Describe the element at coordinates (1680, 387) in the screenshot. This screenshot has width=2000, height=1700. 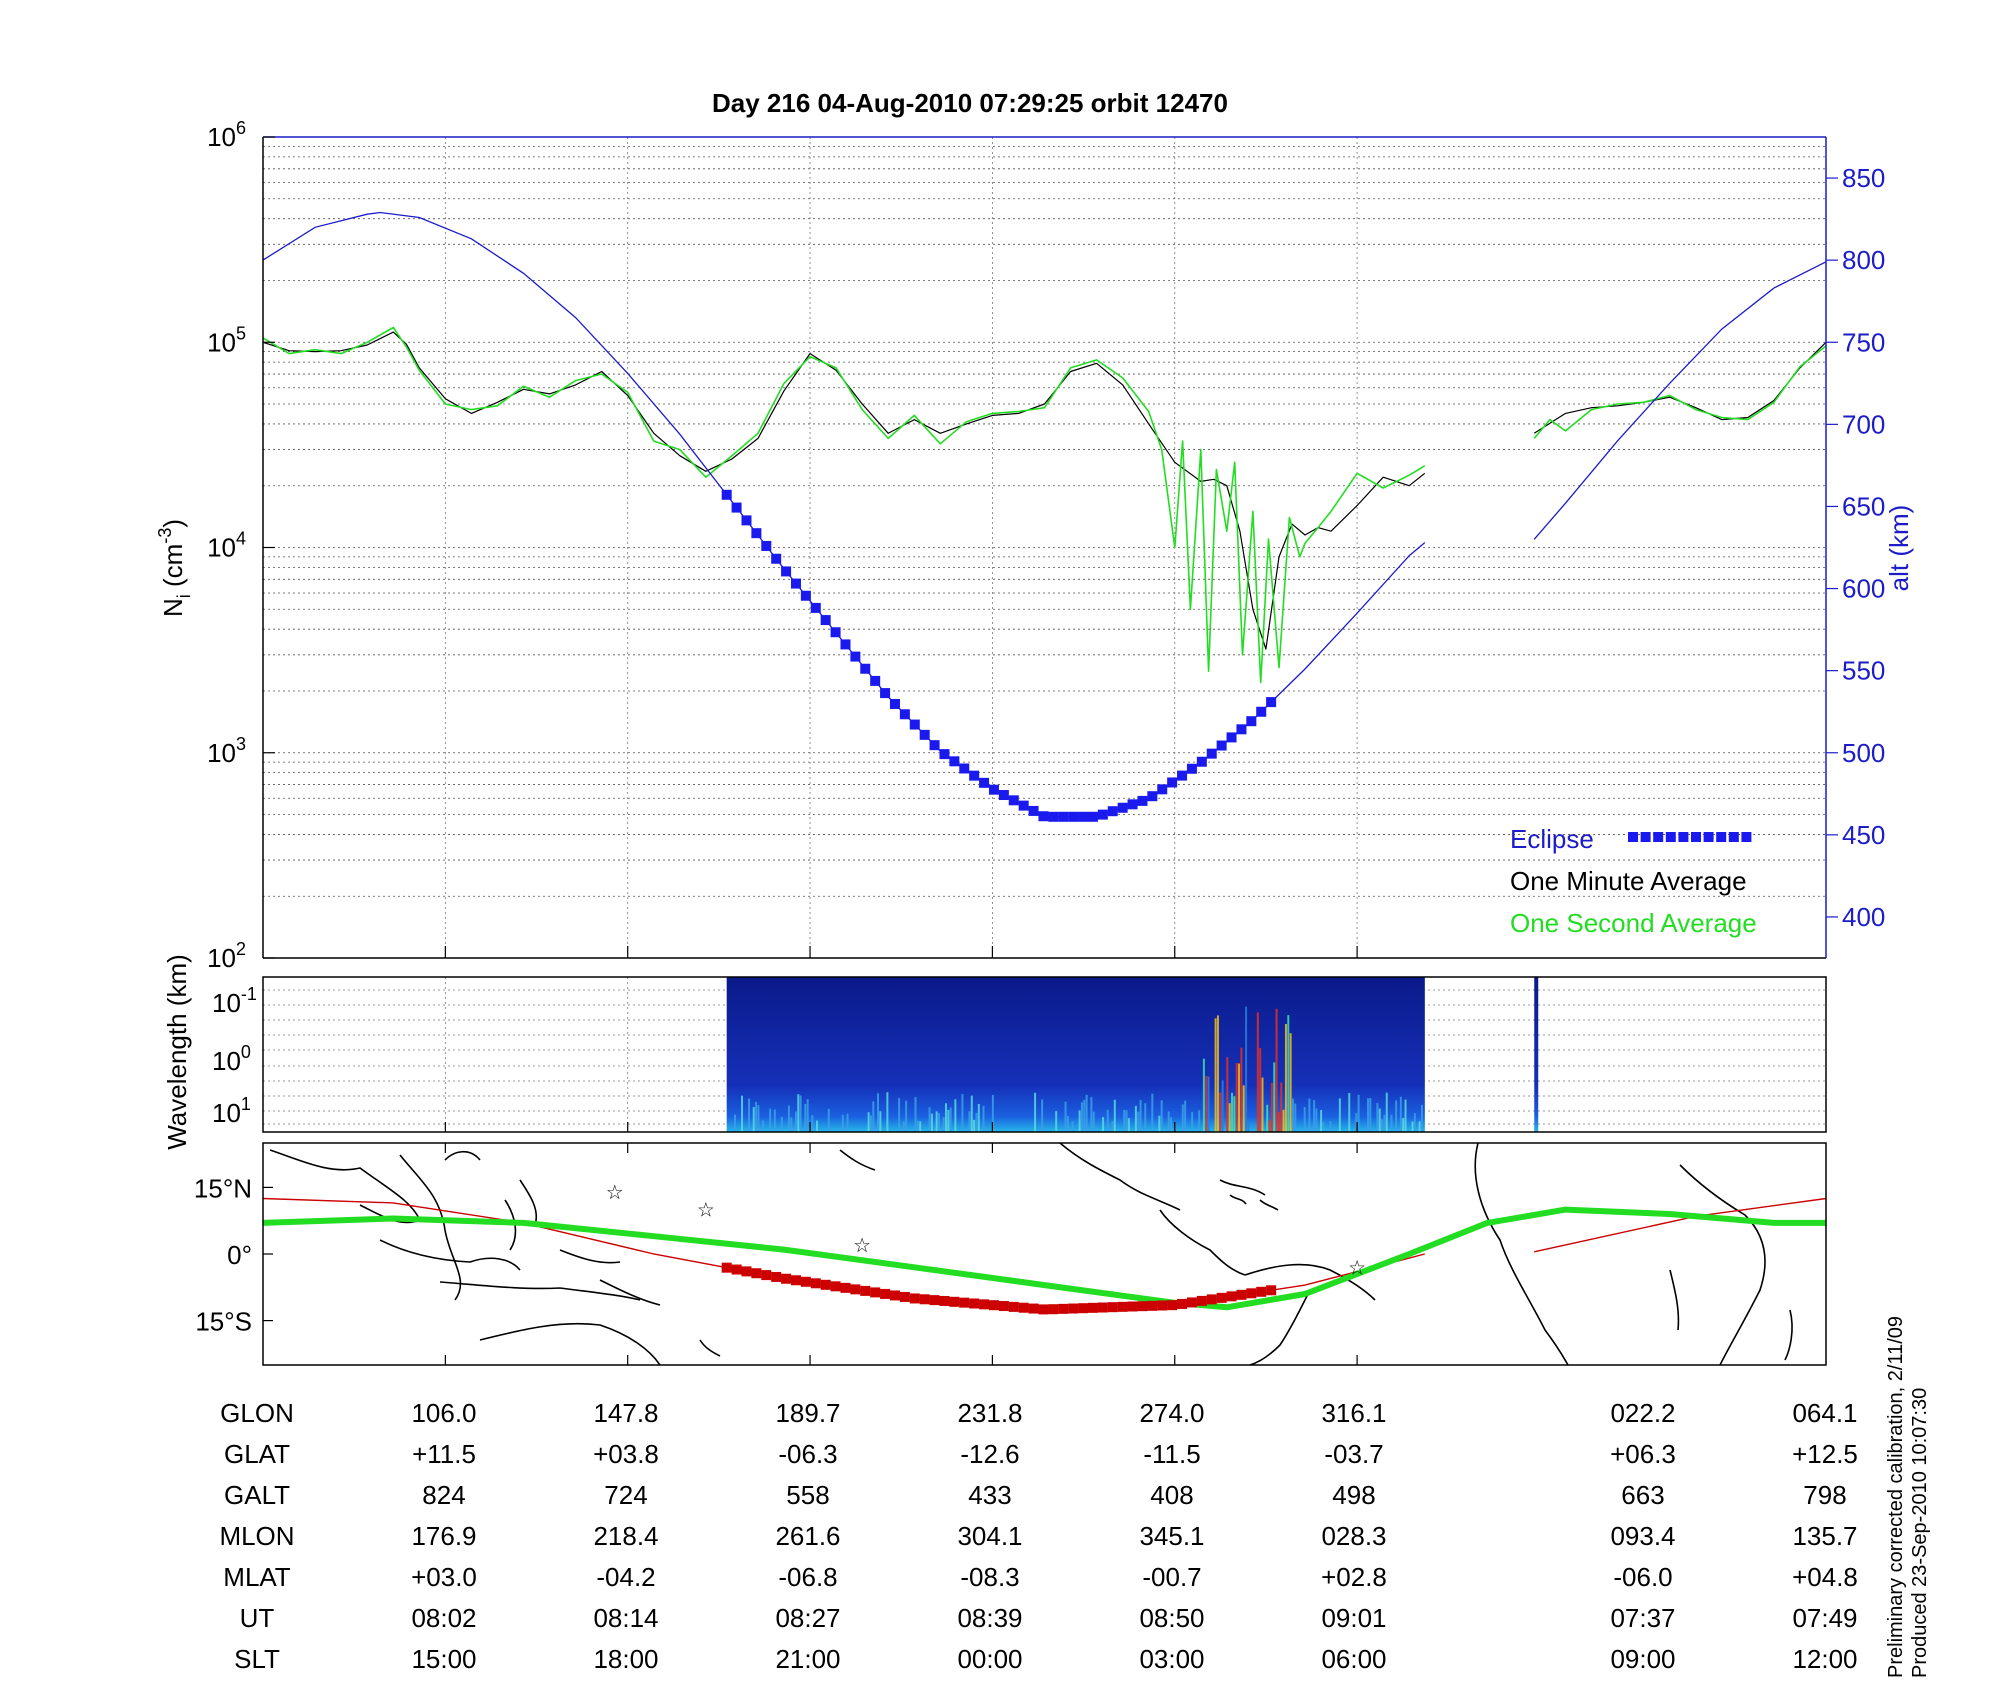
I see `one-minute-average-line` at that location.